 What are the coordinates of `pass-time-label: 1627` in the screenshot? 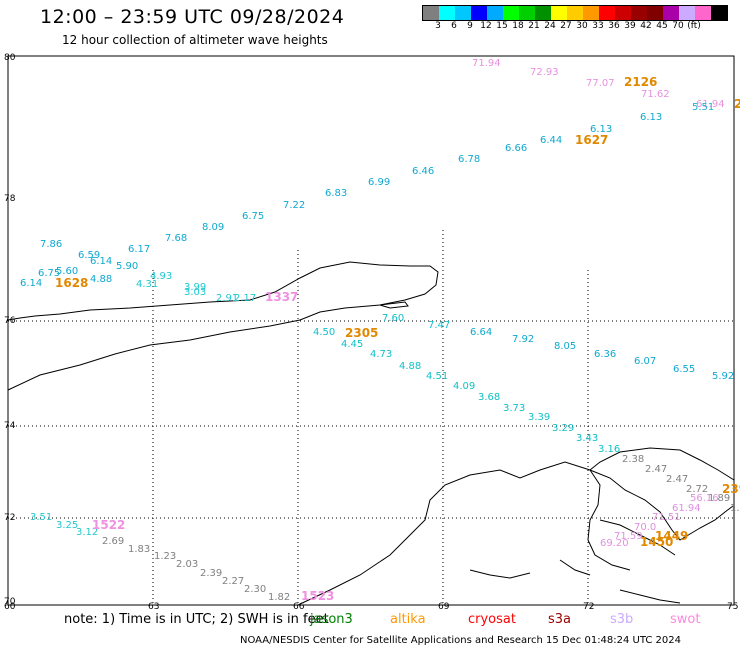 It's located at (591, 140).